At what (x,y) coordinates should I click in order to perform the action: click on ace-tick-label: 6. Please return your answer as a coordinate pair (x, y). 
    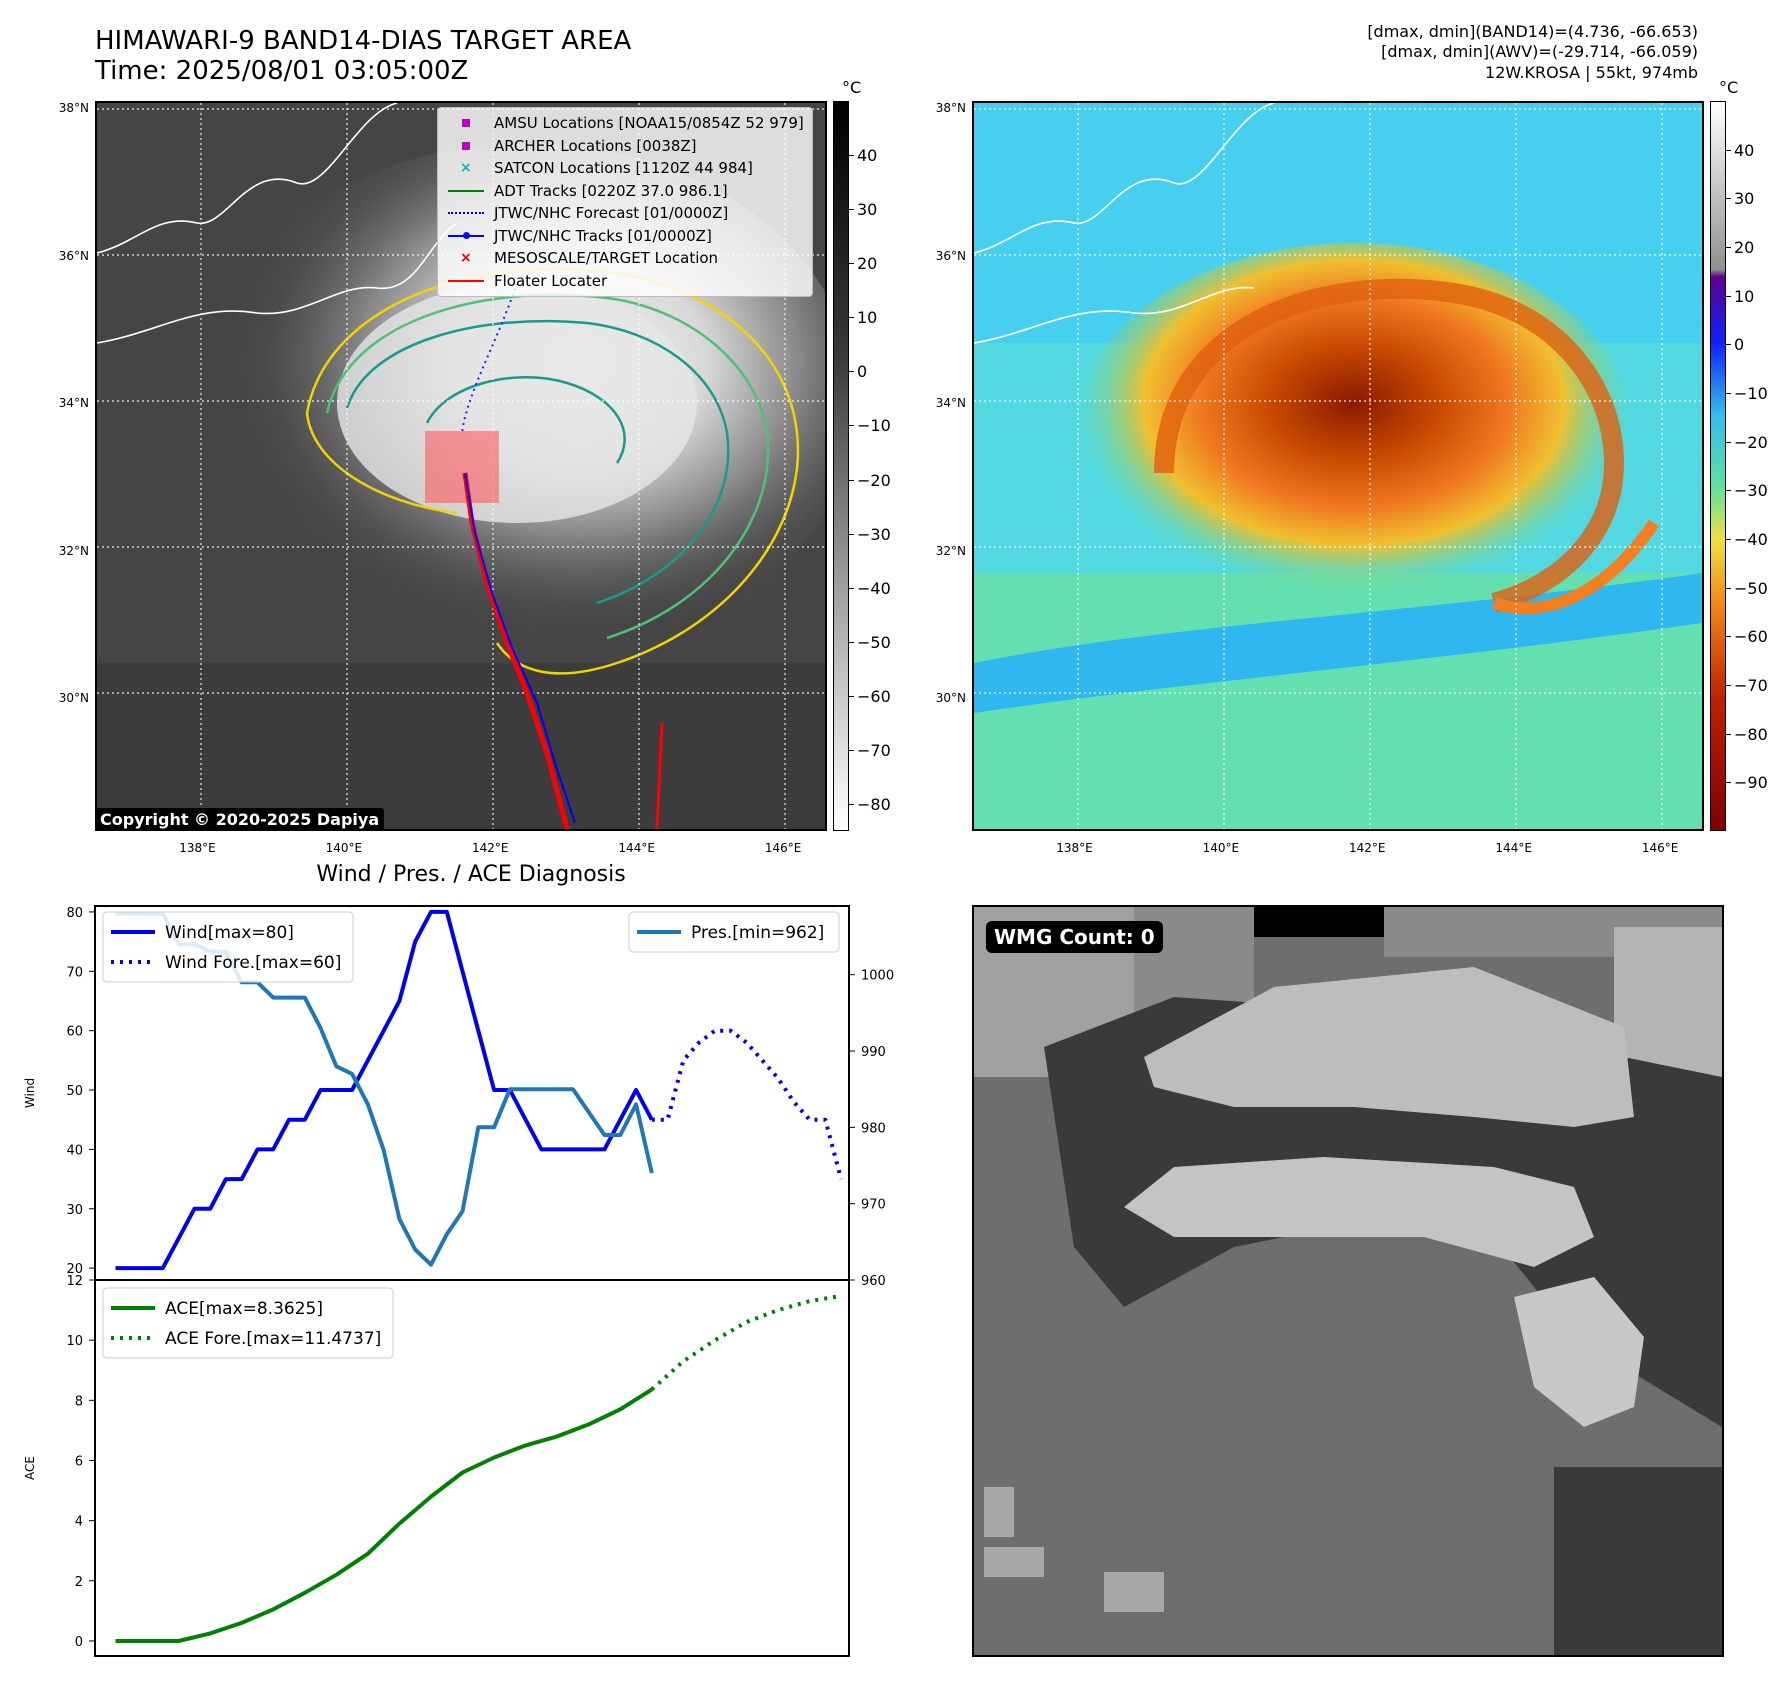
    Looking at the image, I should click on (79, 1461).